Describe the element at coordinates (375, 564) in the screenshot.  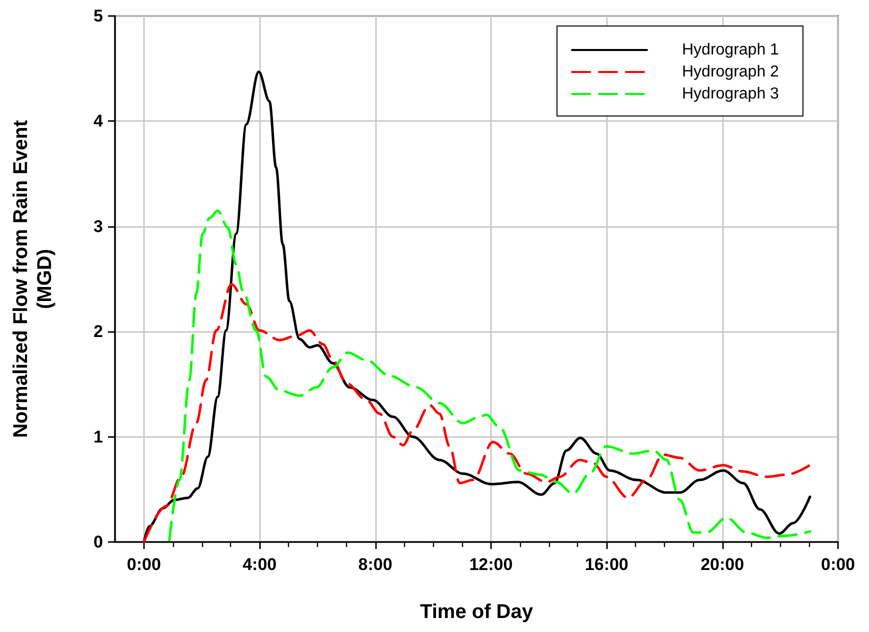
I see `x-tick-label: 8:00` at that location.